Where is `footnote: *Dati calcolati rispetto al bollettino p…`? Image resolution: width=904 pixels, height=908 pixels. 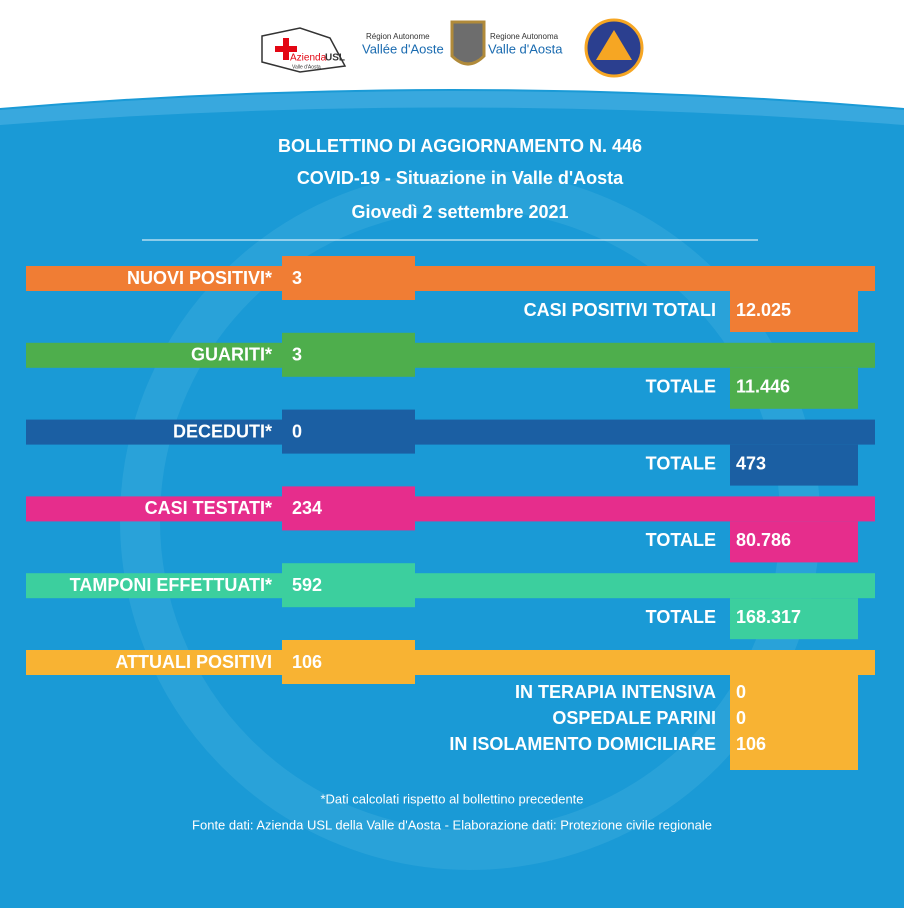 footnote: *Dati calcolati rispetto al bollettino p… is located at coordinates (451, 798).